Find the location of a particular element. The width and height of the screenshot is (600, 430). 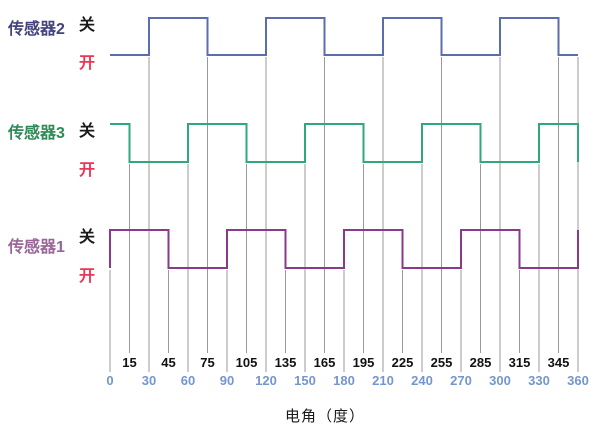

series-name-s1: 传感器1 is located at coordinates (36, 247).